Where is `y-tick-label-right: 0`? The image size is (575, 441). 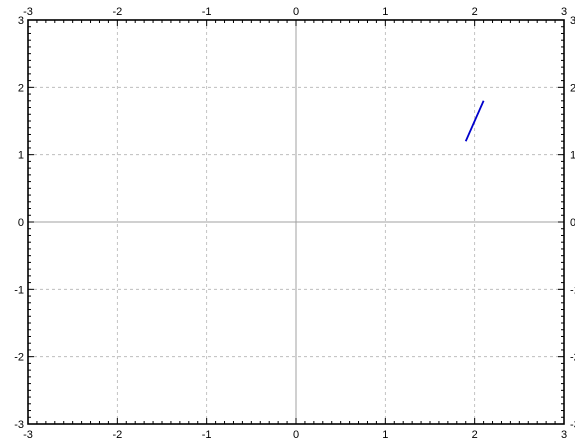 y-tick-label-right: 0 is located at coordinates (572, 223).